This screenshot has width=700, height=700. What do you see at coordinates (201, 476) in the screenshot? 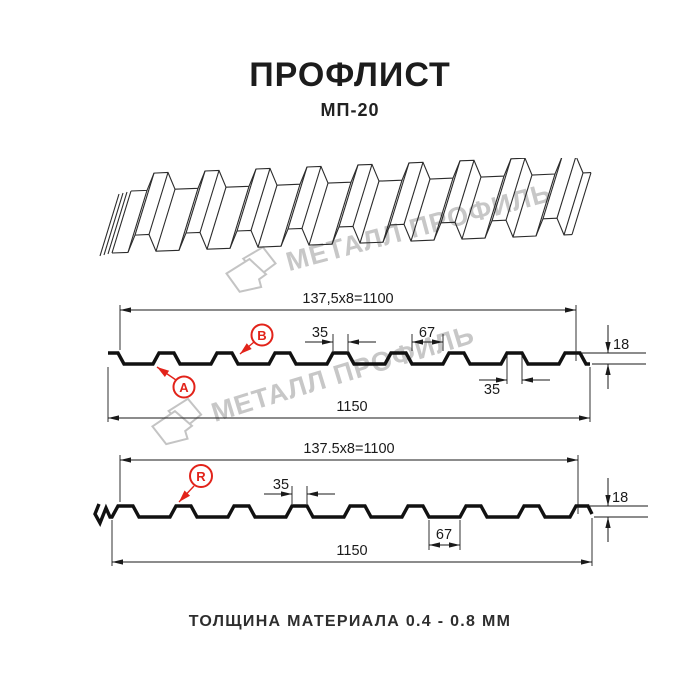
I see `callout-r-label: R` at bounding box center [201, 476].